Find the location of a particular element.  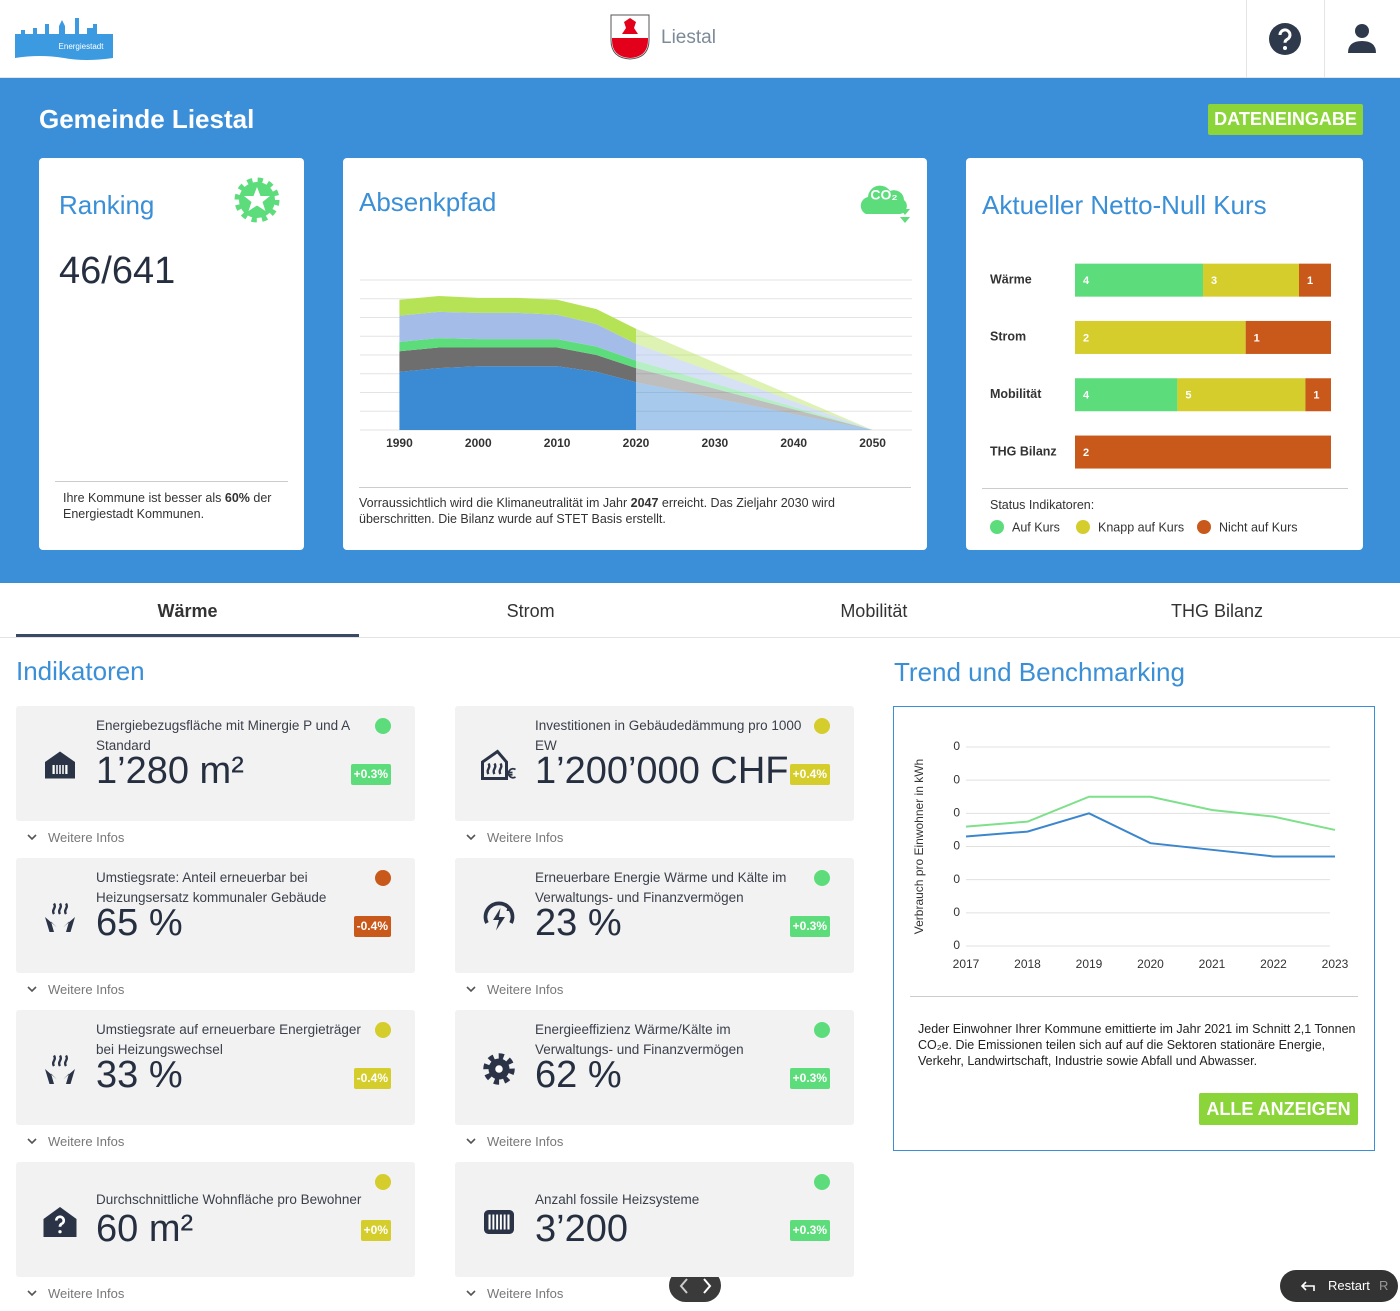

chevron-right is located at coordinates (707, 1286).